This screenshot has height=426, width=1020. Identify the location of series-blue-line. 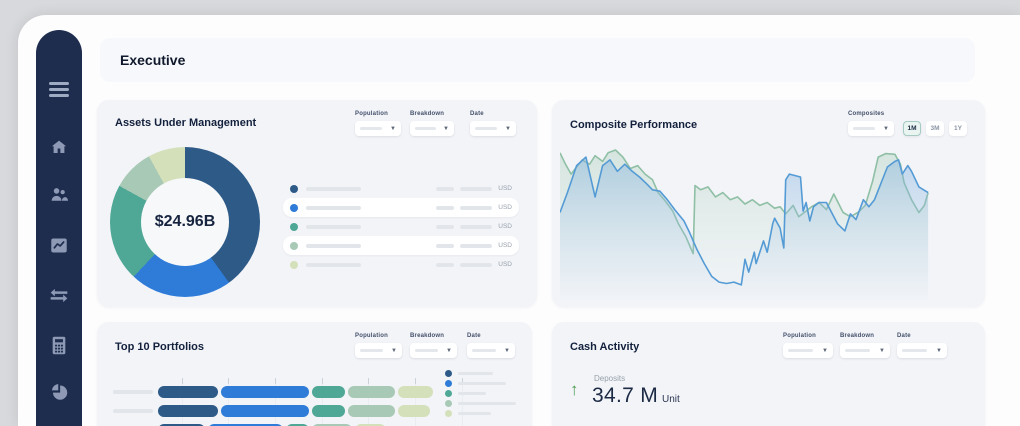
(744, 221).